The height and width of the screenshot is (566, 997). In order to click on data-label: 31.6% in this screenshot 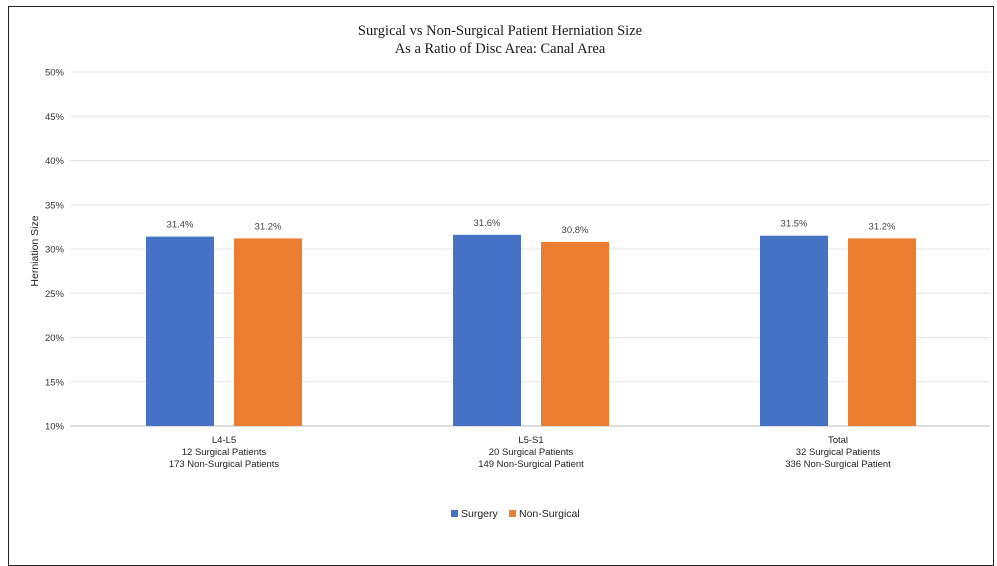, I will do `click(487, 223)`.